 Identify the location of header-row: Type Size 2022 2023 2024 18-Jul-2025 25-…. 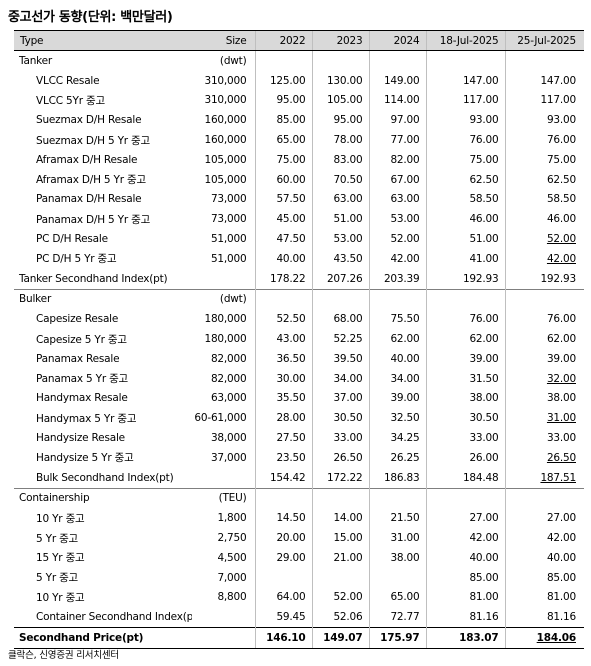
(299, 40).